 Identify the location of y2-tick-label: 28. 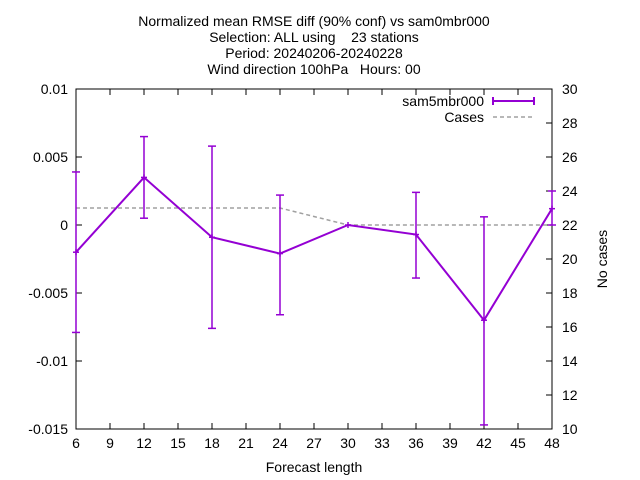
(570, 123).